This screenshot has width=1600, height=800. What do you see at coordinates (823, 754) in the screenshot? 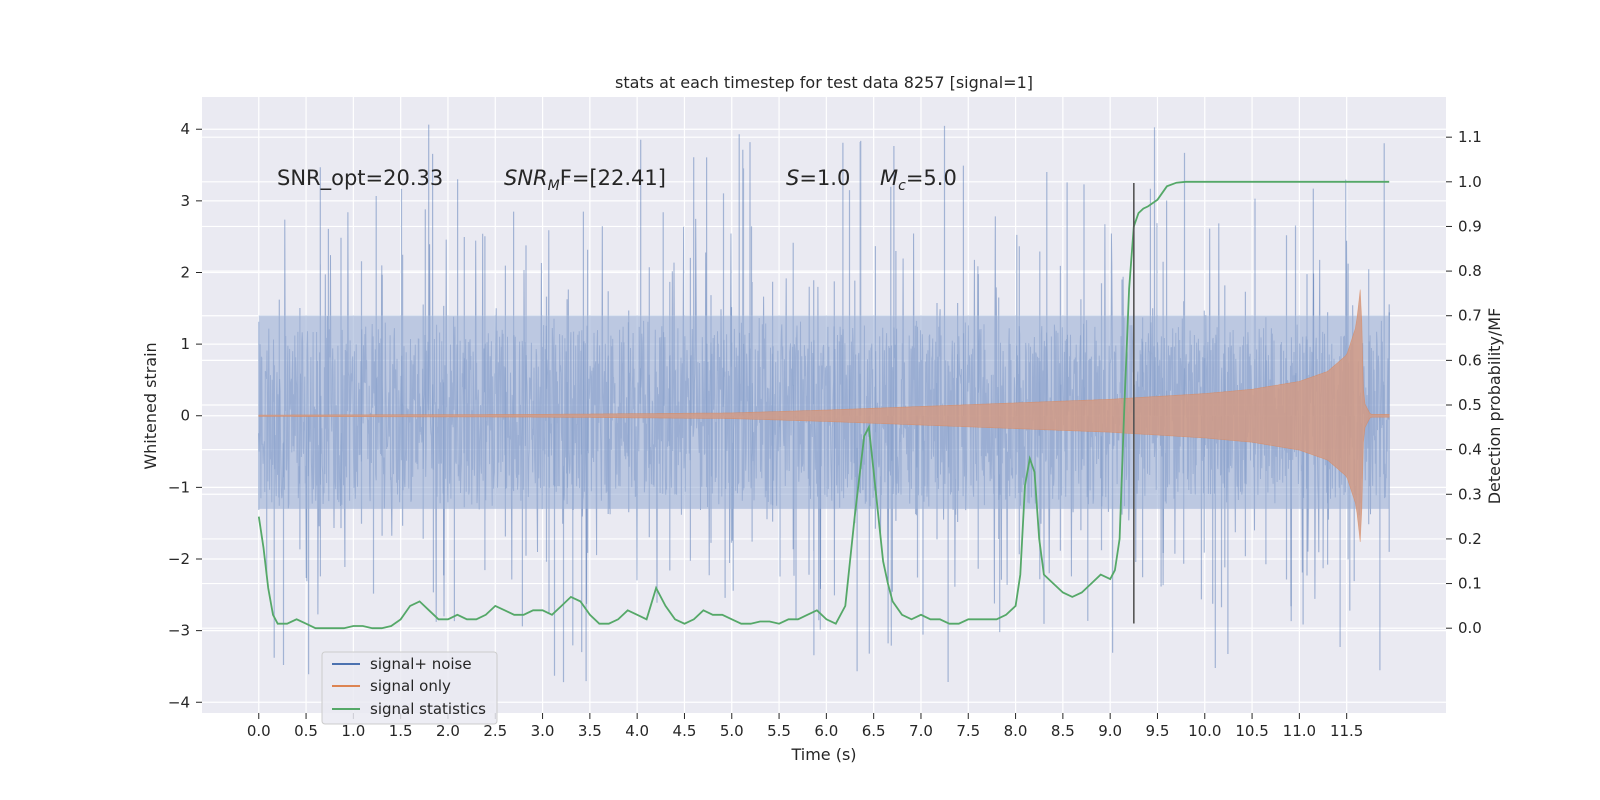
I see `x-axis-label: Time (s)` at bounding box center [823, 754].